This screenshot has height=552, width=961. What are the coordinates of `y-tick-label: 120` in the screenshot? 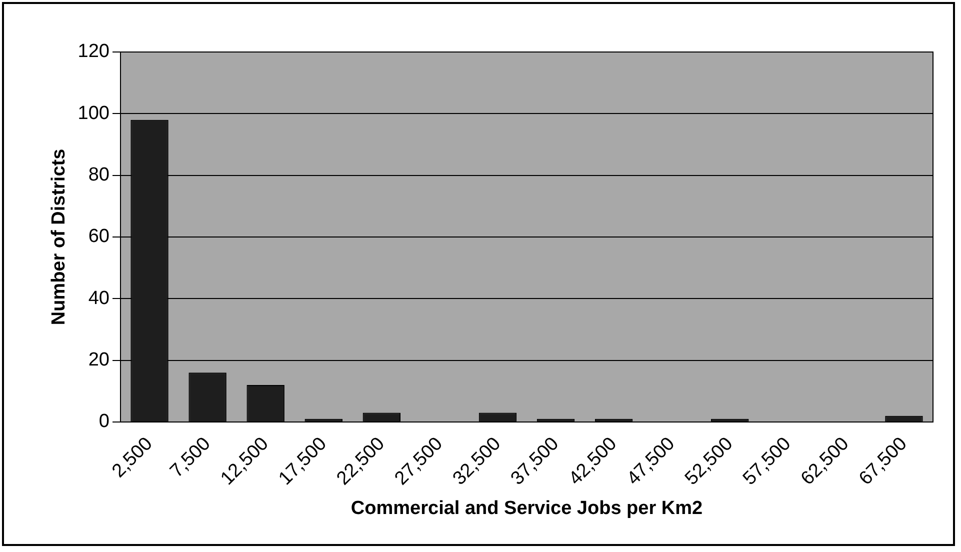 It's located at (94, 51).